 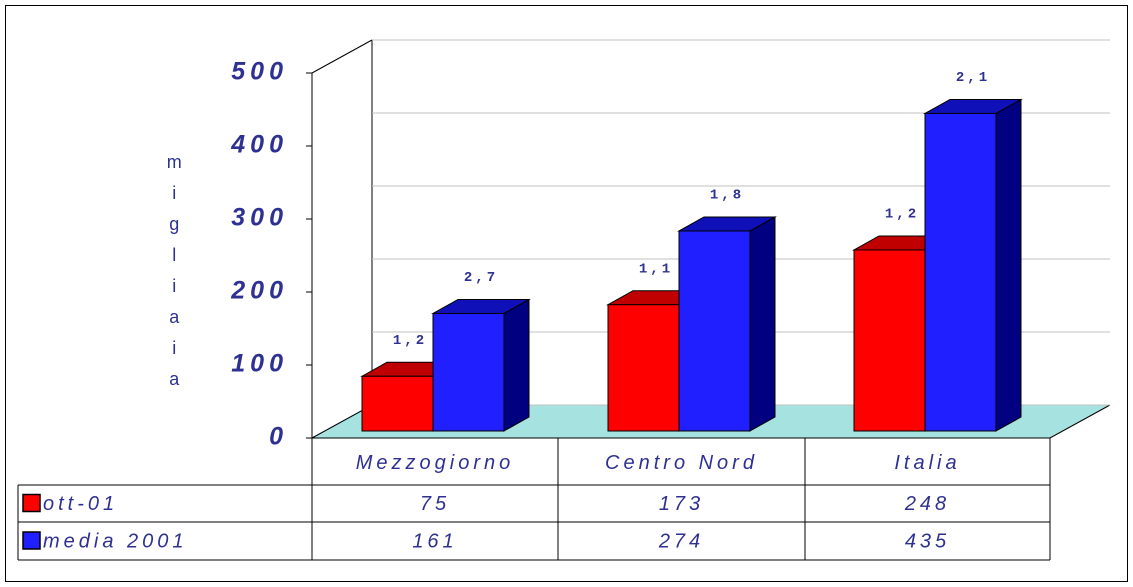 I want to click on category-label: Centro Nord, so click(x=681, y=463).